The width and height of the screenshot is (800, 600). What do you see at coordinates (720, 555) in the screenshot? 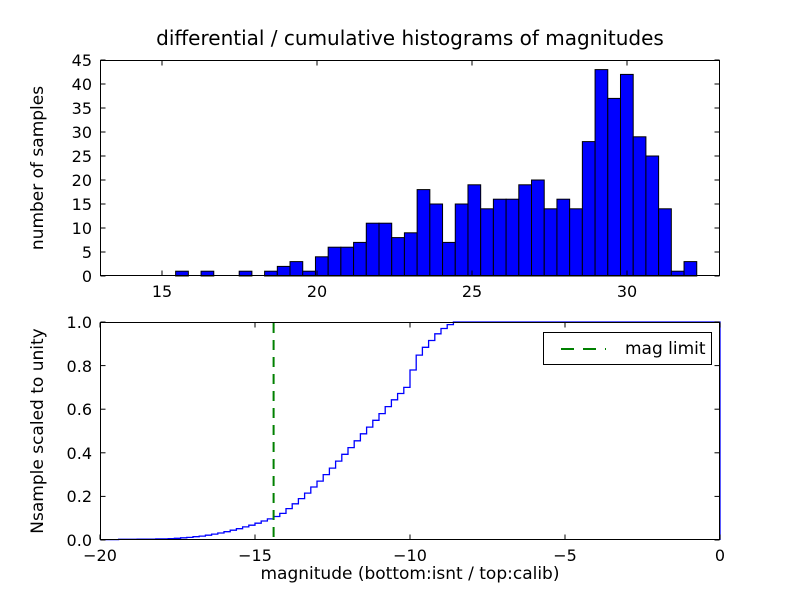
I see `x-tick-label: 0` at bounding box center [720, 555].